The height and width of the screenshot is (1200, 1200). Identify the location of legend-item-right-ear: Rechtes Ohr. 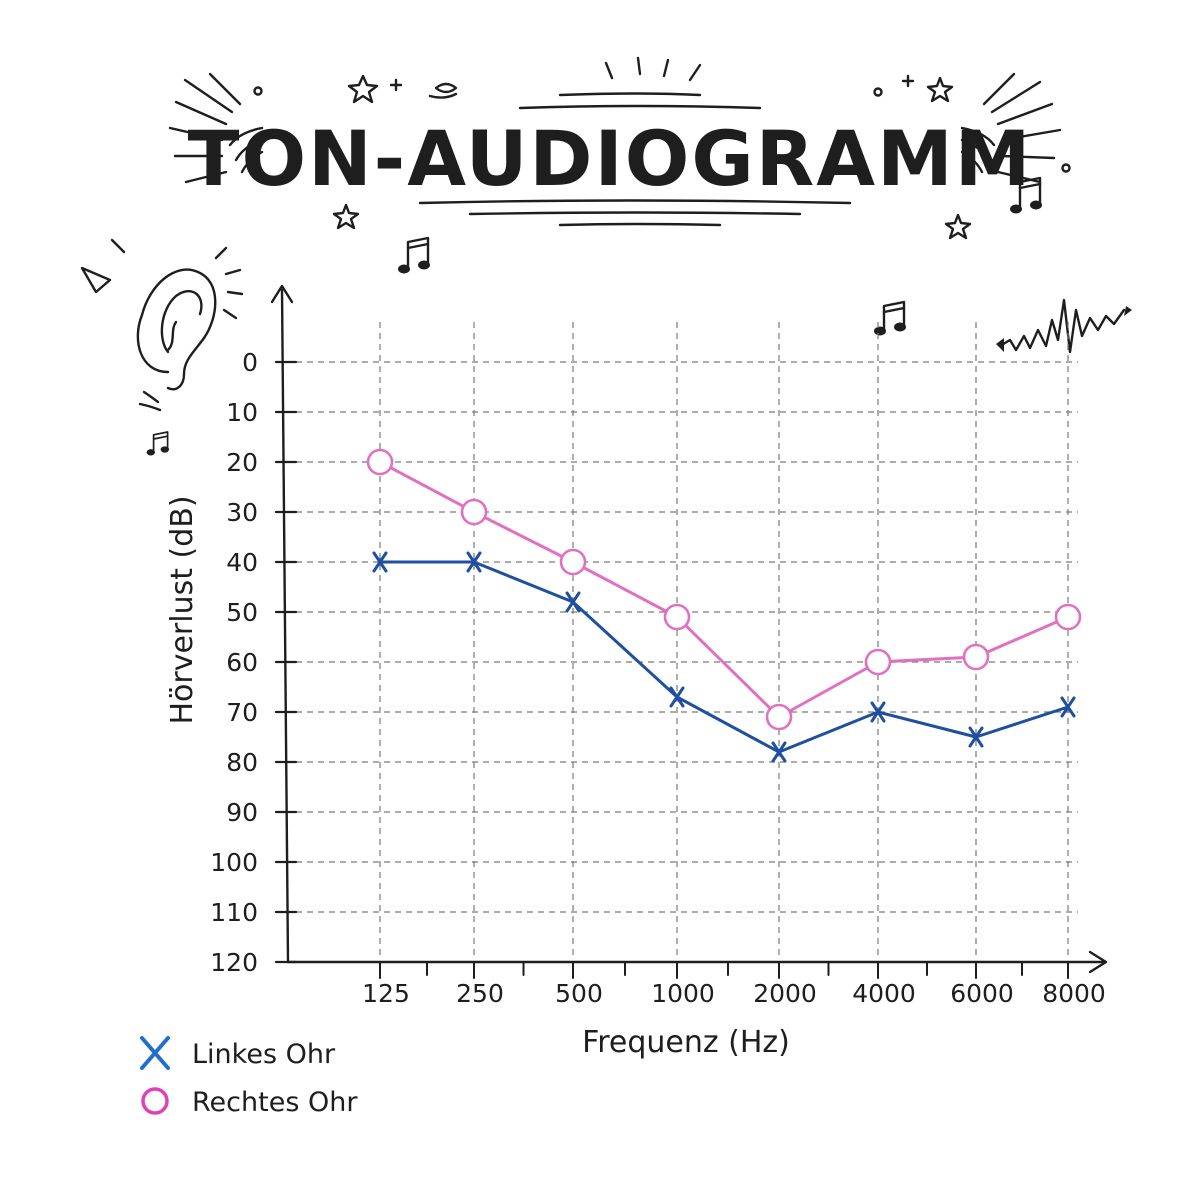
(249, 1102).